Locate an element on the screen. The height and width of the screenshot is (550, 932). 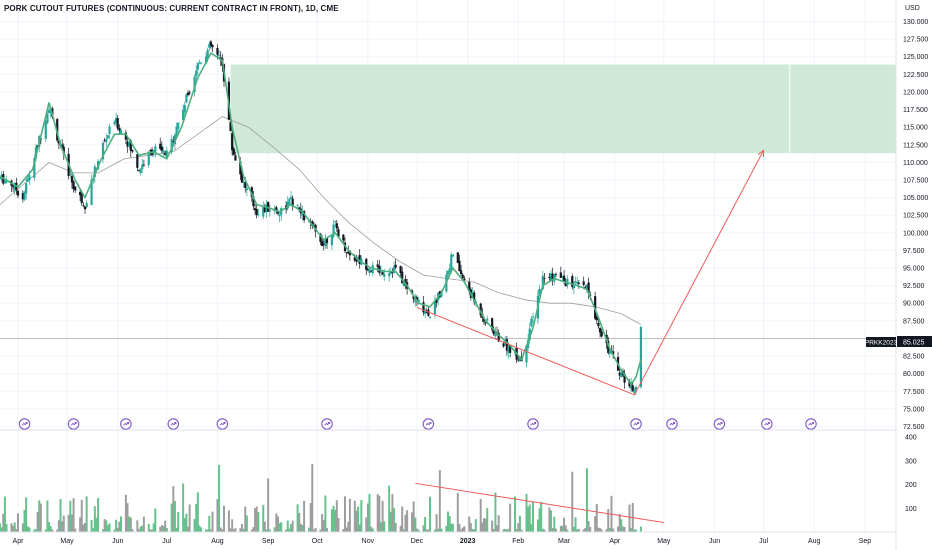
x-tick-label: Aug is located at coordinates (217, 541).